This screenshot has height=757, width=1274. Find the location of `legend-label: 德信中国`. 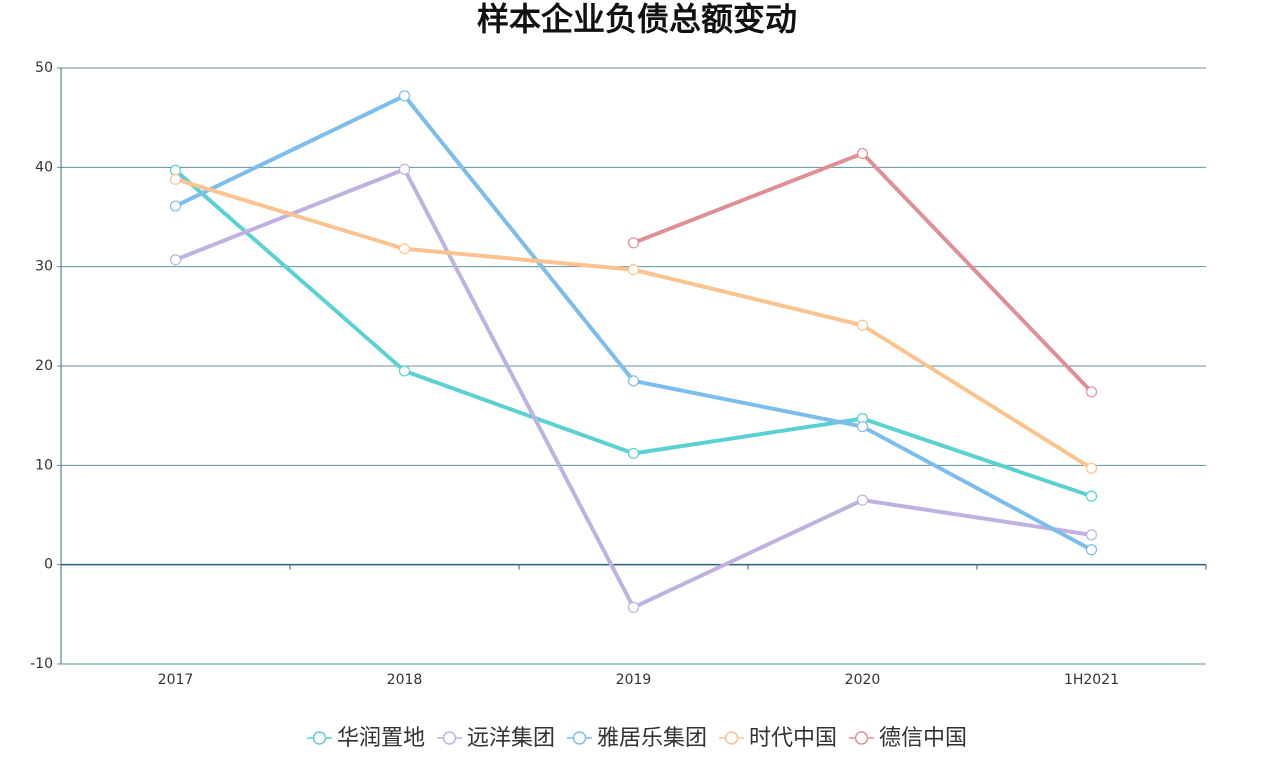

legend-label: 德信中国 is located at coordinates (923, 738).